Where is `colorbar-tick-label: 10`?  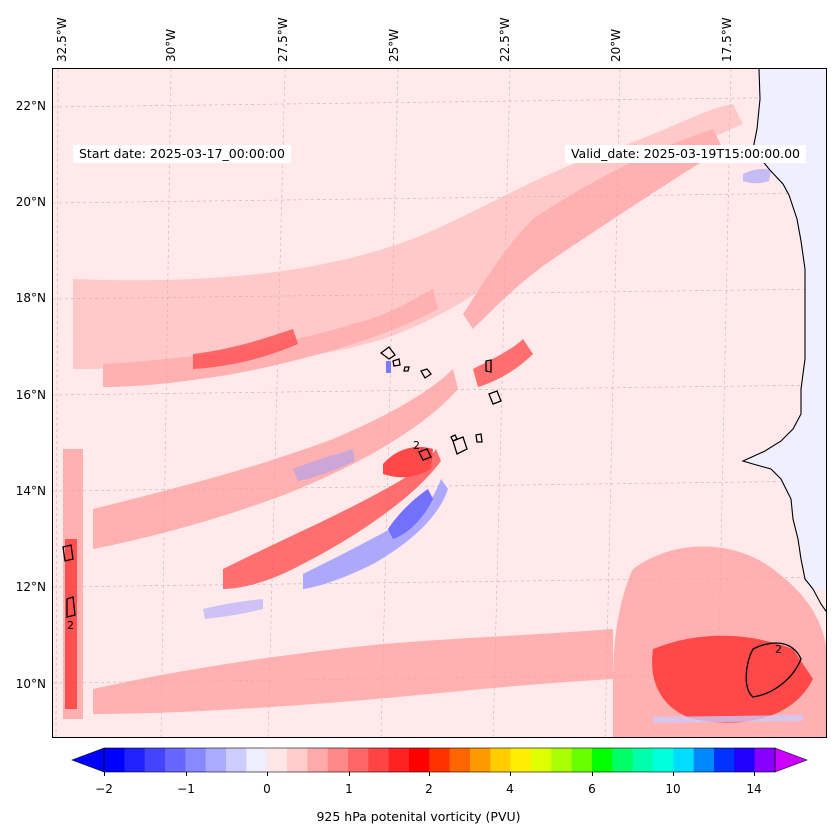
colorbar-tick-label: 10 is located at coordinates (673, 789).